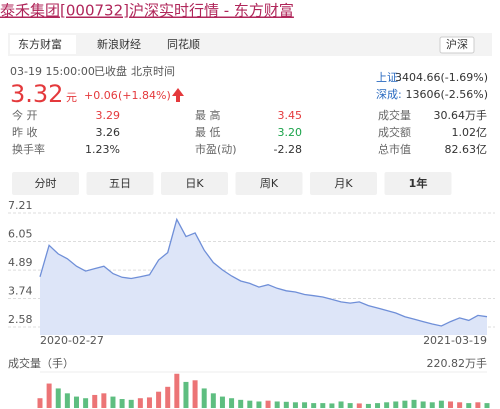 The image size is (500, 409). What do you see at coordinates (108, 132) in the screenshot?
I see `stat-value: 3.26` at bounding box center [108, 132].